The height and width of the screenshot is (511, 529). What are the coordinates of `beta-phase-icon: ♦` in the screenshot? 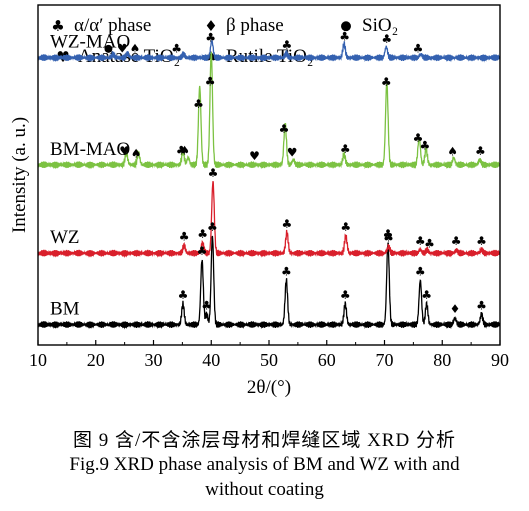 It's located at (210, 26).